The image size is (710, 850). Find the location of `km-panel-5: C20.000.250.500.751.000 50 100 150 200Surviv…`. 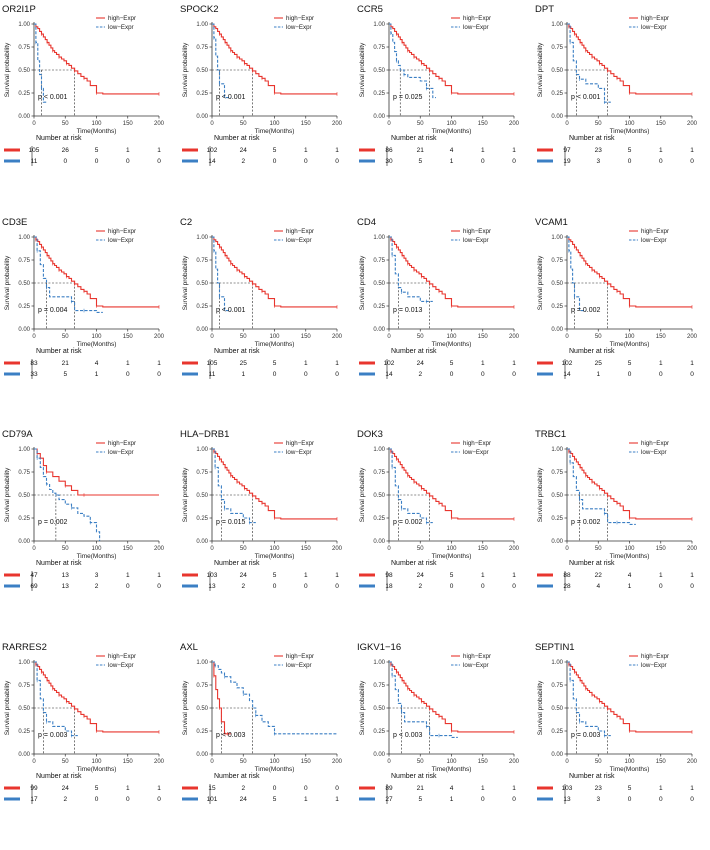

km-panel-5: C20.000.250.500.751.000 50 100 150 200Surviv… is located at coordinates (261, 298).